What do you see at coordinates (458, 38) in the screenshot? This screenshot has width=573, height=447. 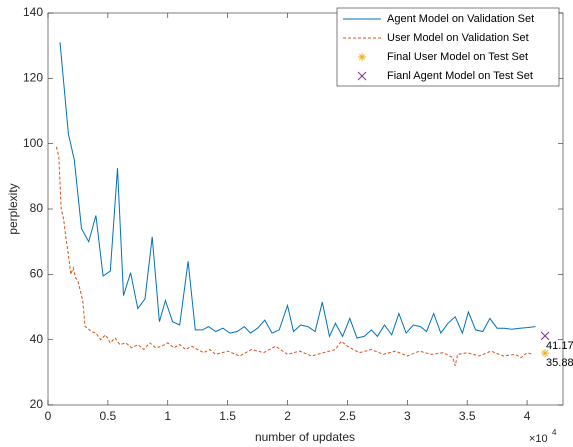 I see `legend-label: User Model on Validation Set` at bounding box center [458, 38].